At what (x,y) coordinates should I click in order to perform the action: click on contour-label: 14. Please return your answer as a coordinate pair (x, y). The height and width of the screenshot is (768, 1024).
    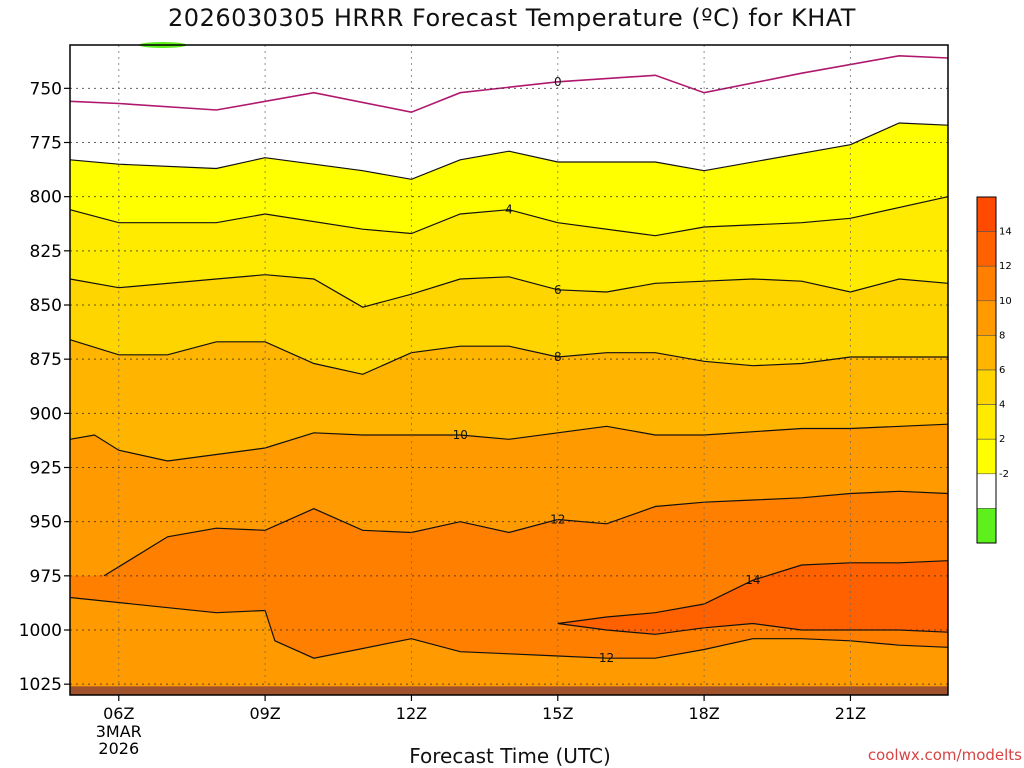
    Looking at the image, I should click on (752, 580).